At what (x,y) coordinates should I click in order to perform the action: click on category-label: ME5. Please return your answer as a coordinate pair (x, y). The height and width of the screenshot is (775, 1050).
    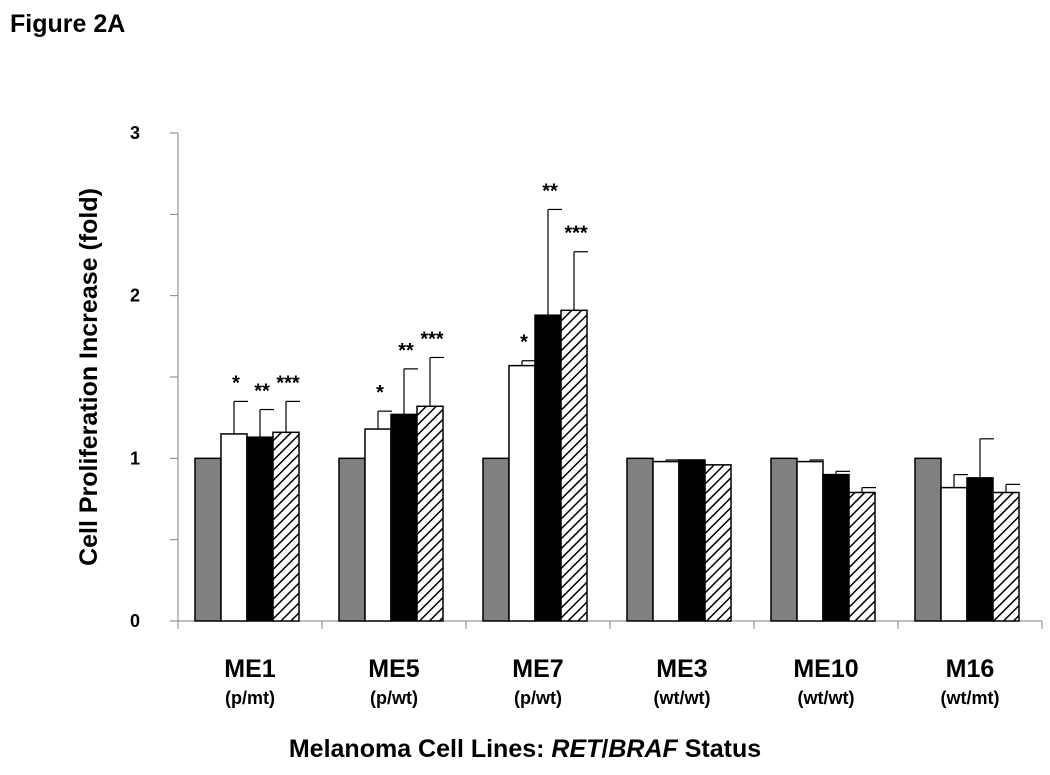
    Looking at the image, I should click on (394, 669).